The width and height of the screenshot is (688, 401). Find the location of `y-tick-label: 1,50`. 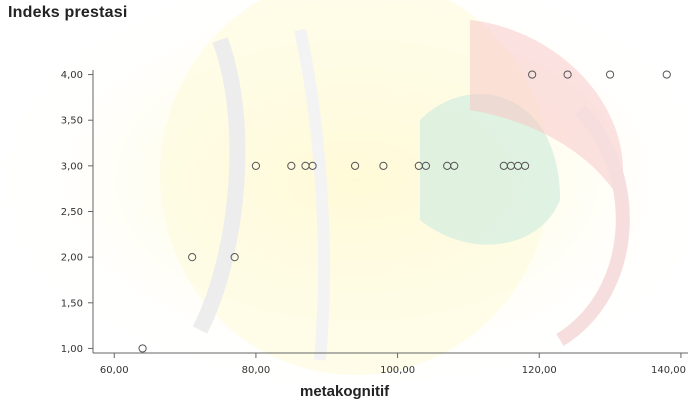

y-tick-label: 1,50 is located at coordinates (72, 303).